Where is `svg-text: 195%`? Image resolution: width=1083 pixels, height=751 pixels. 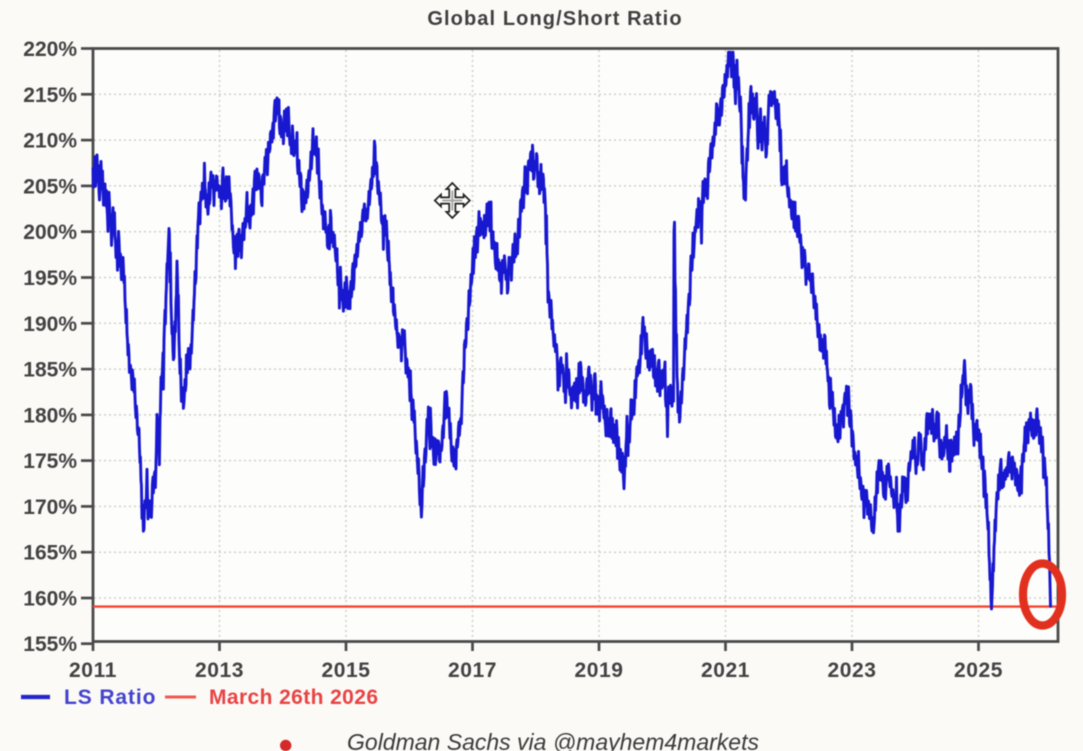 svg-text: 195% is located at coordinates (50, 278).